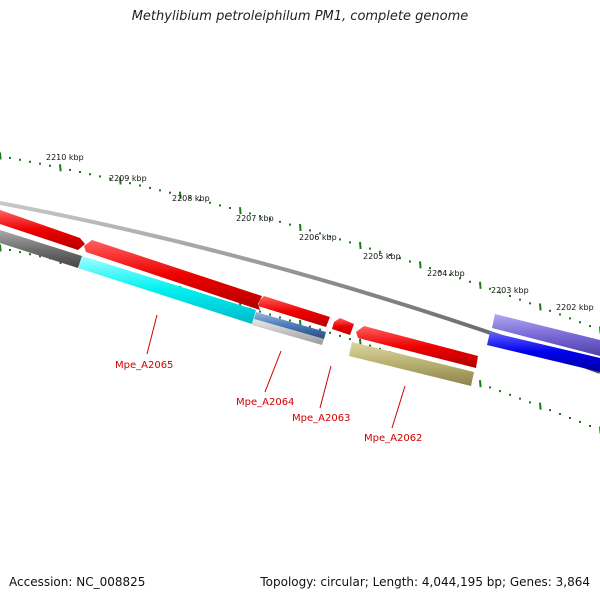  What do you see at coordinates (411, 364) in the screenshot?
I see `cds-olive-feature` at bounding box center [411, 364].